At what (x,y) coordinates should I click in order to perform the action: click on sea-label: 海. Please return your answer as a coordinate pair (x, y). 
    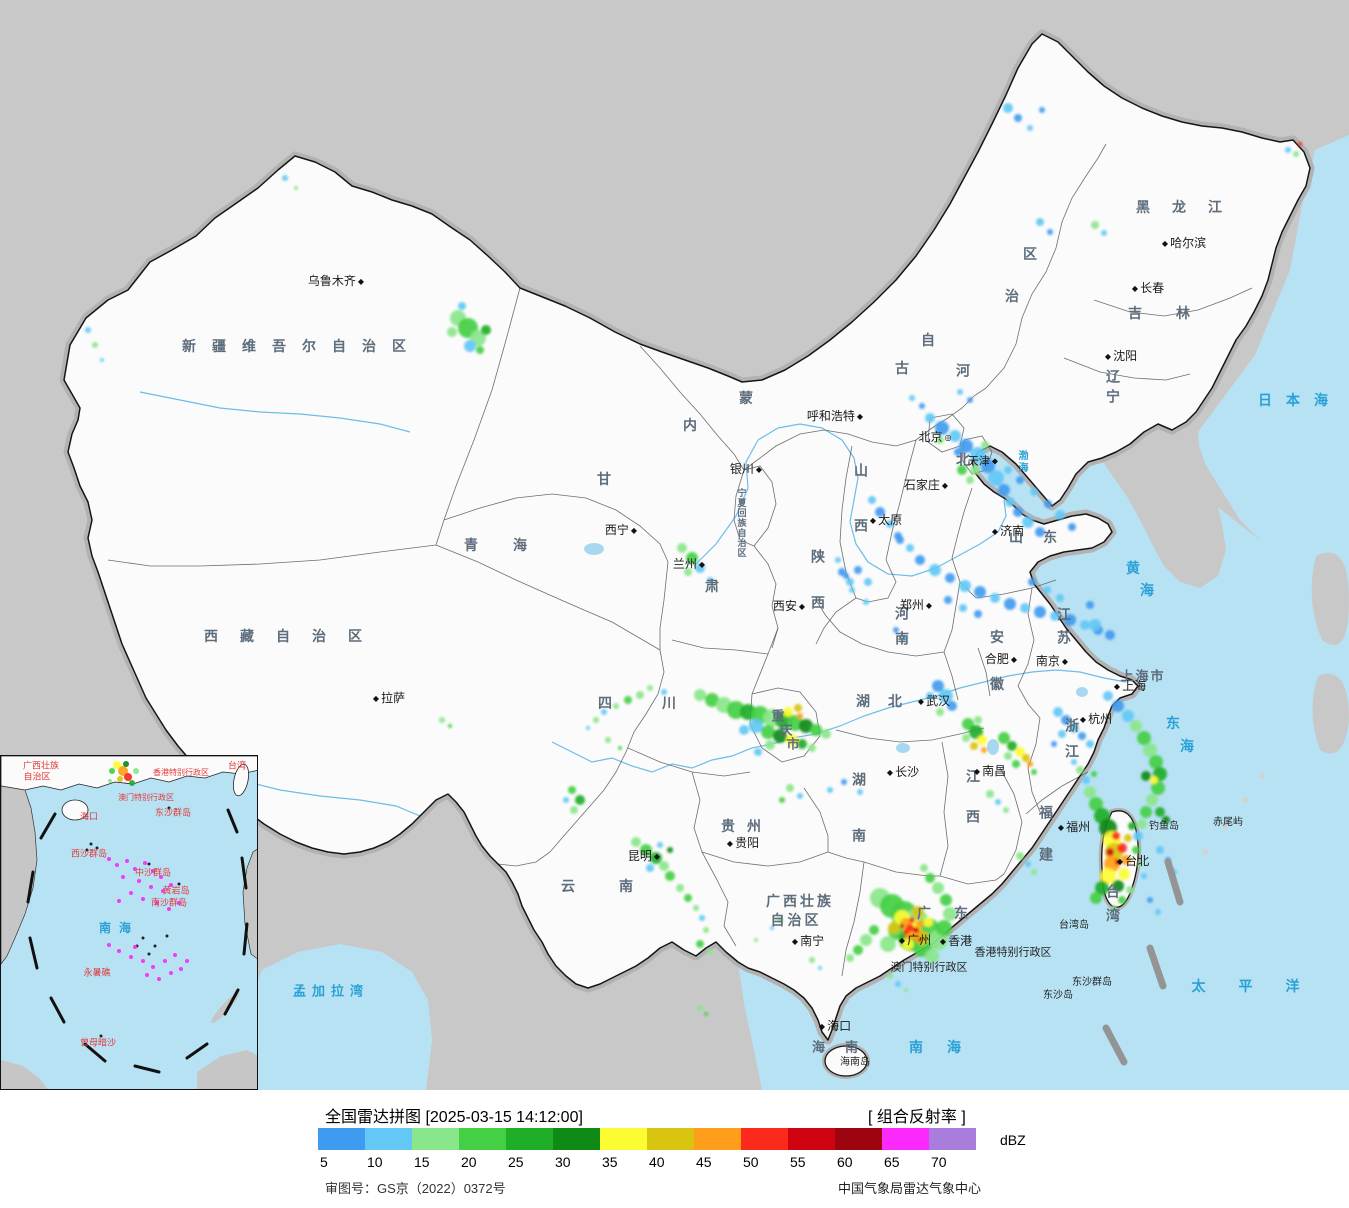
    Looking at the image, I should click on (1187, 746).